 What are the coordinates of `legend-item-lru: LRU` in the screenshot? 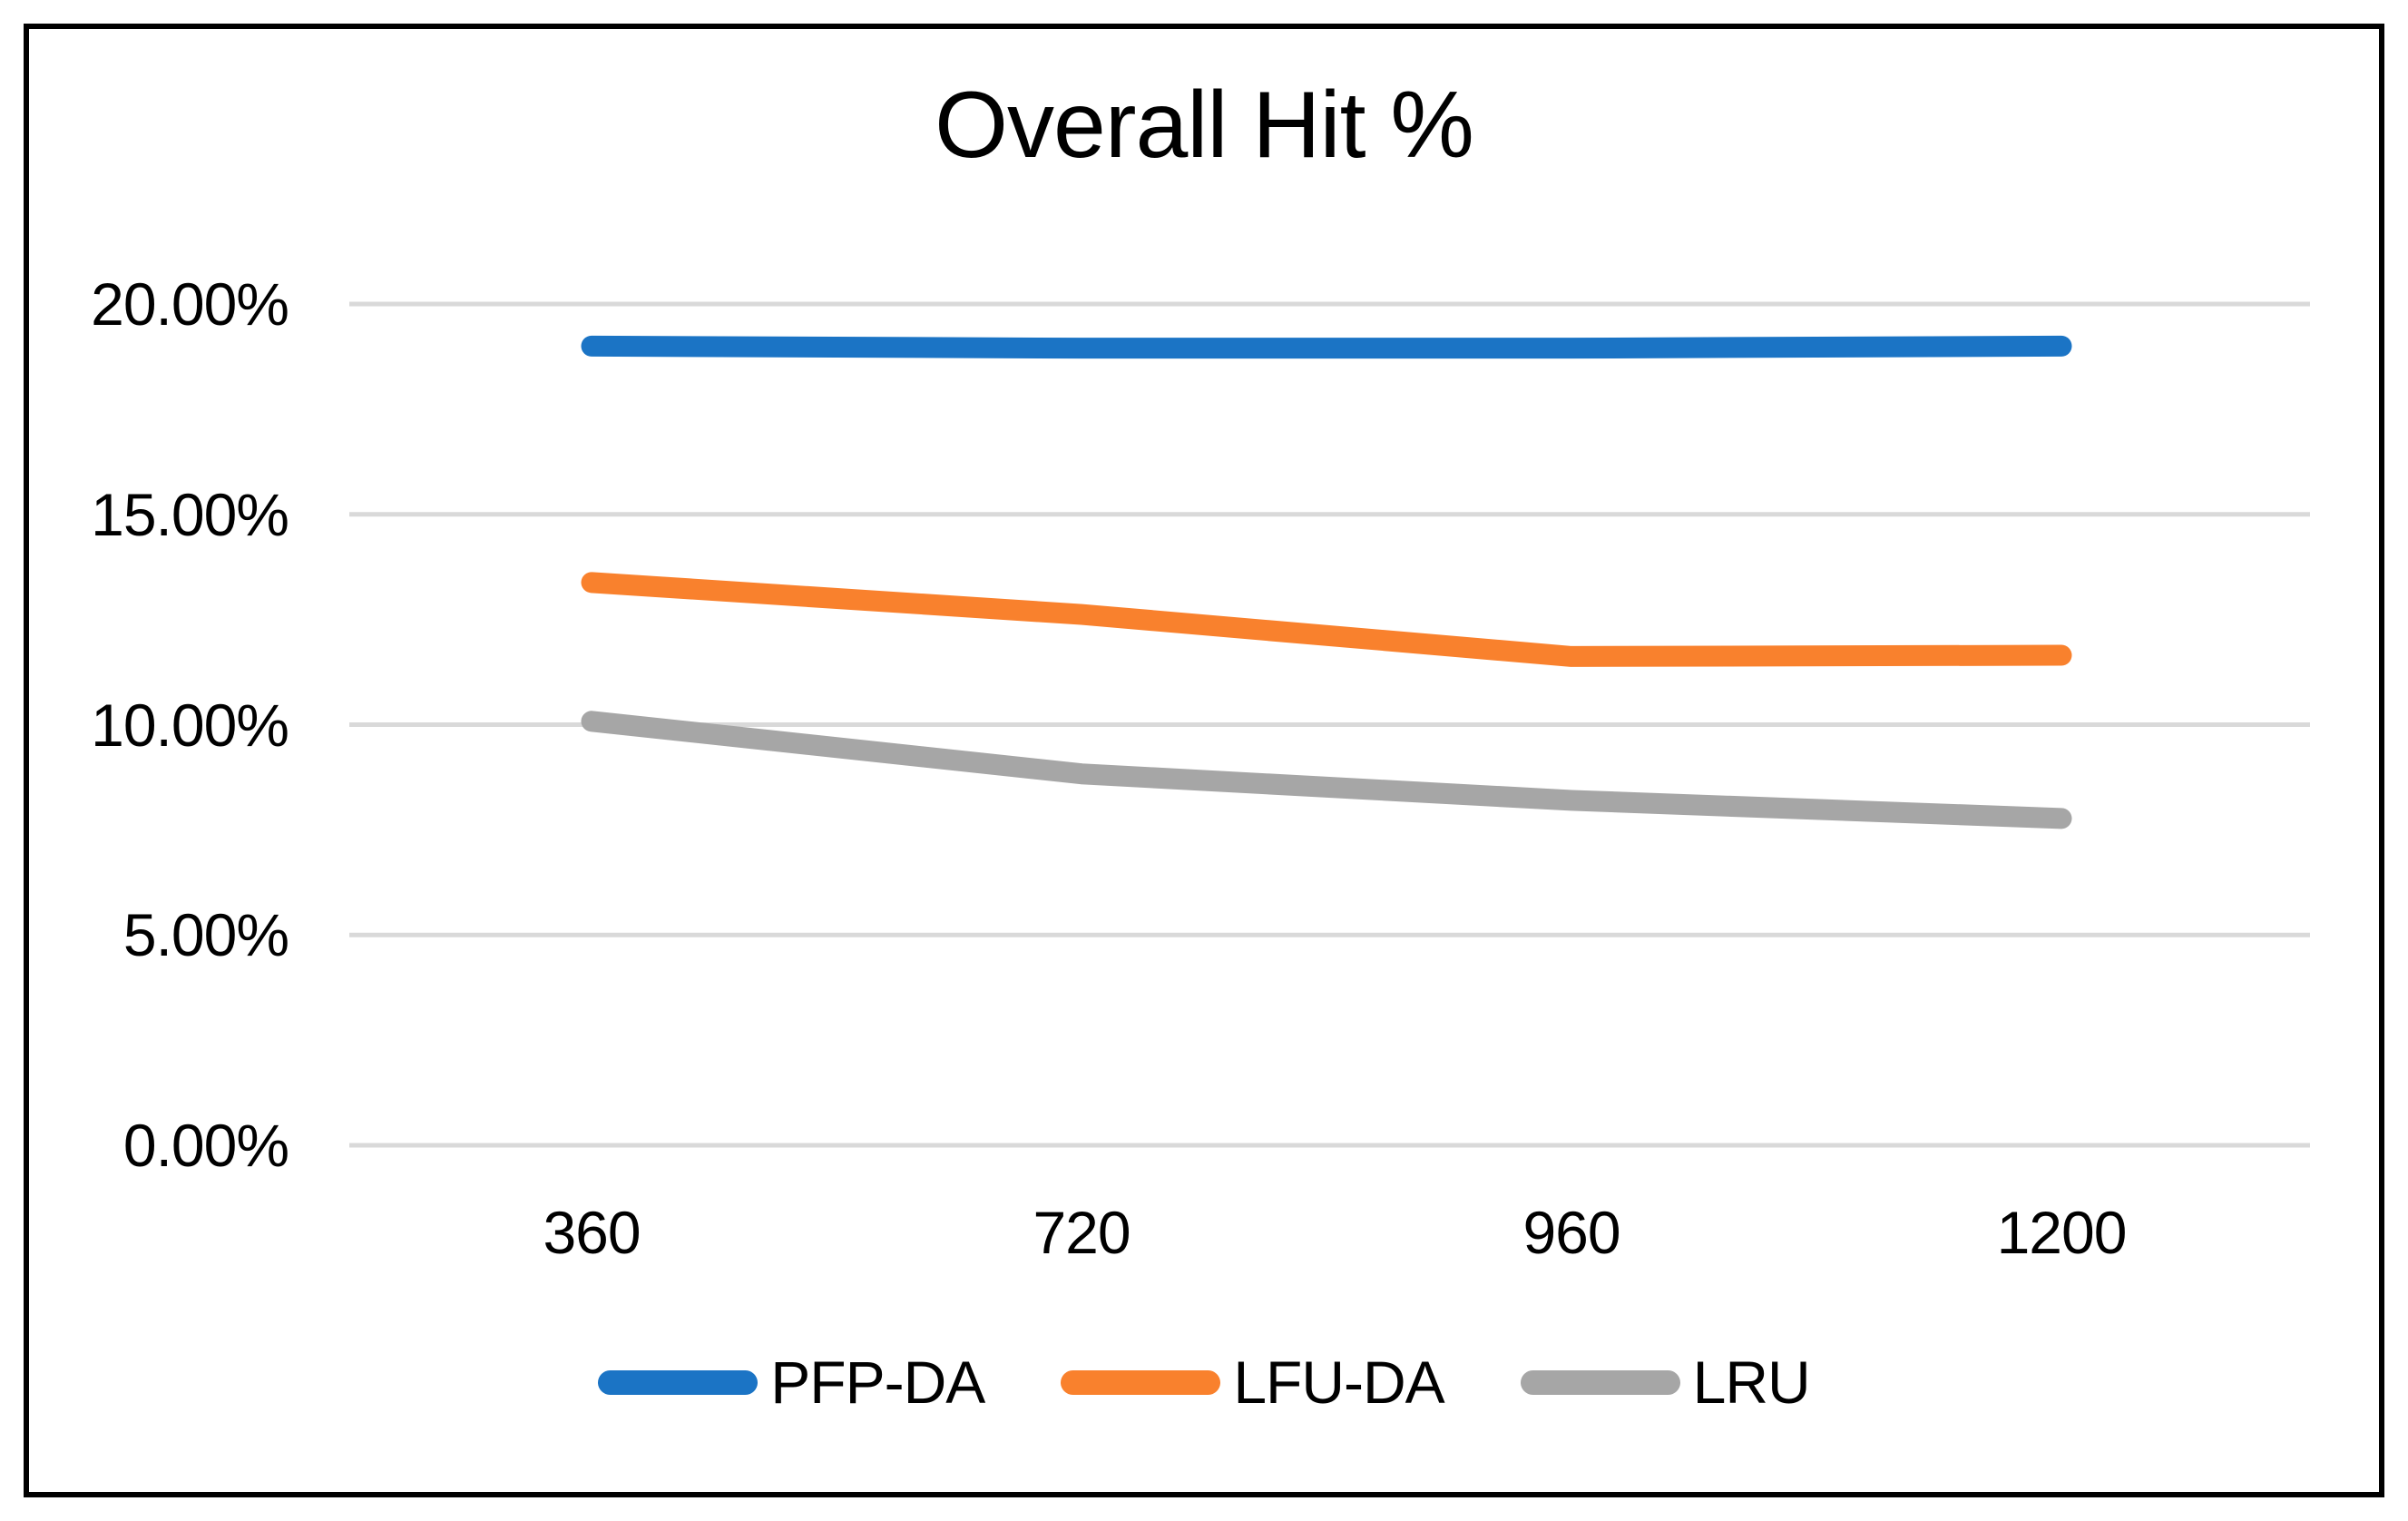 It's located at (1666, 1382).